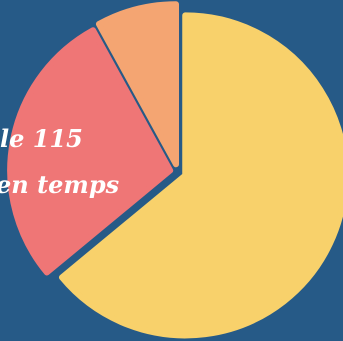 This screenshot has height=341, width=343. Describe the element at coordinates (41, 138) in the screenshot. I see `slice-label-line-1: le 115` at that location.